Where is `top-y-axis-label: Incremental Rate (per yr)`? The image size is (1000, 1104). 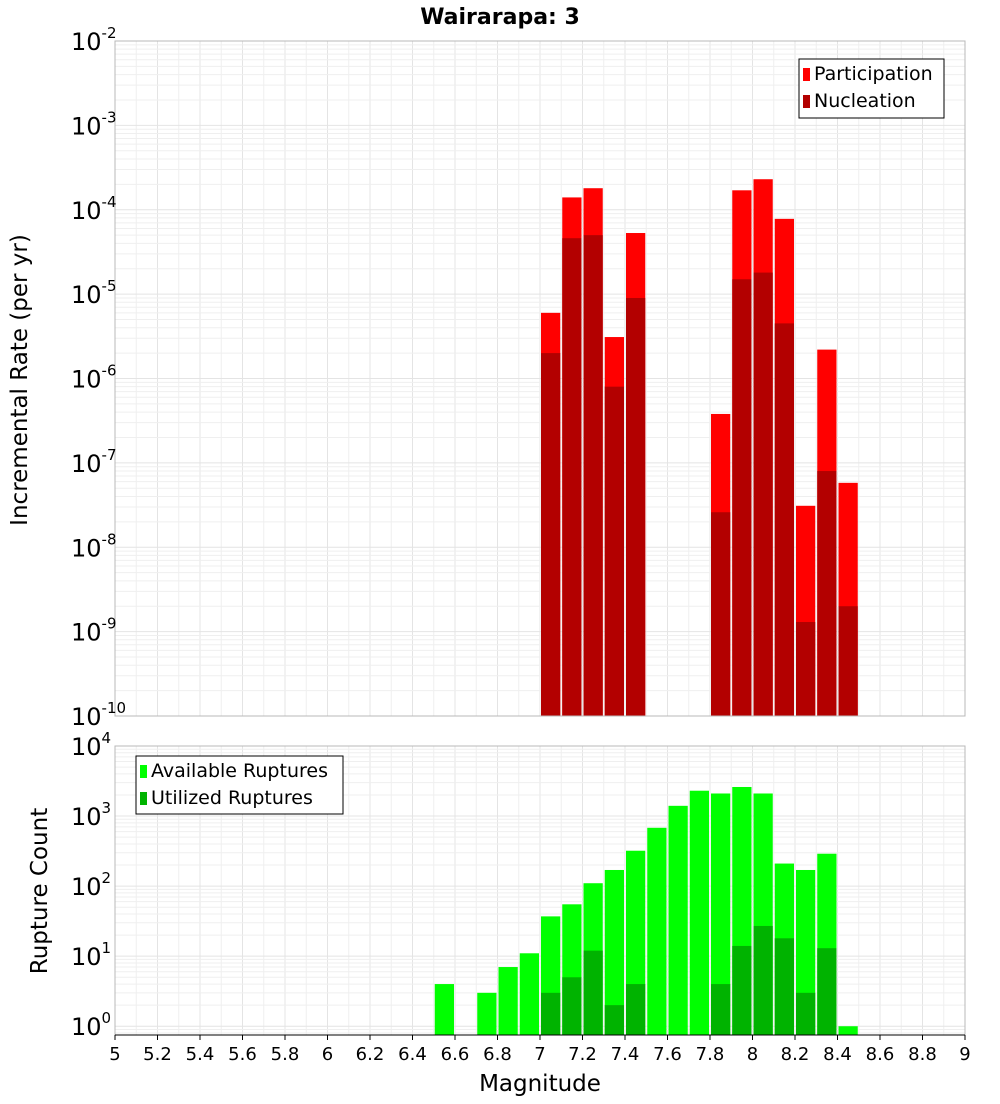
top-y-axis-label: Incremental Rate (per yr) is located at coordinates (20, 380).